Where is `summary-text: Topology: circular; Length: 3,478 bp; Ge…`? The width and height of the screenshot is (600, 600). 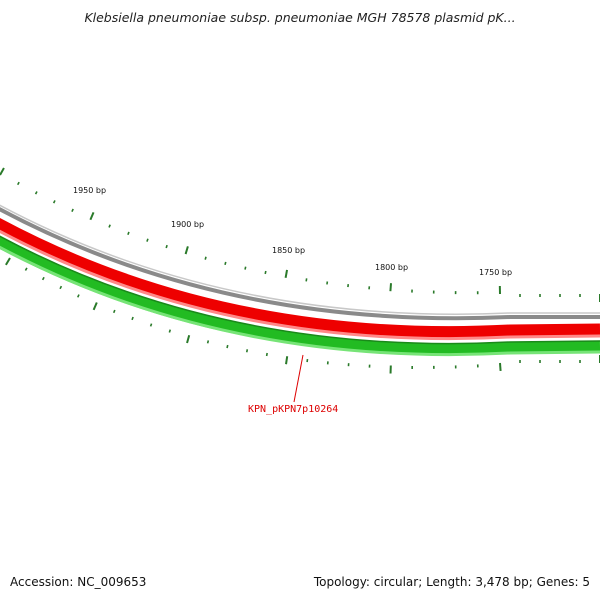 summary-text: Topology: circular; Length: 3,478 bp; Ge… is located at coordinates (451, 582).